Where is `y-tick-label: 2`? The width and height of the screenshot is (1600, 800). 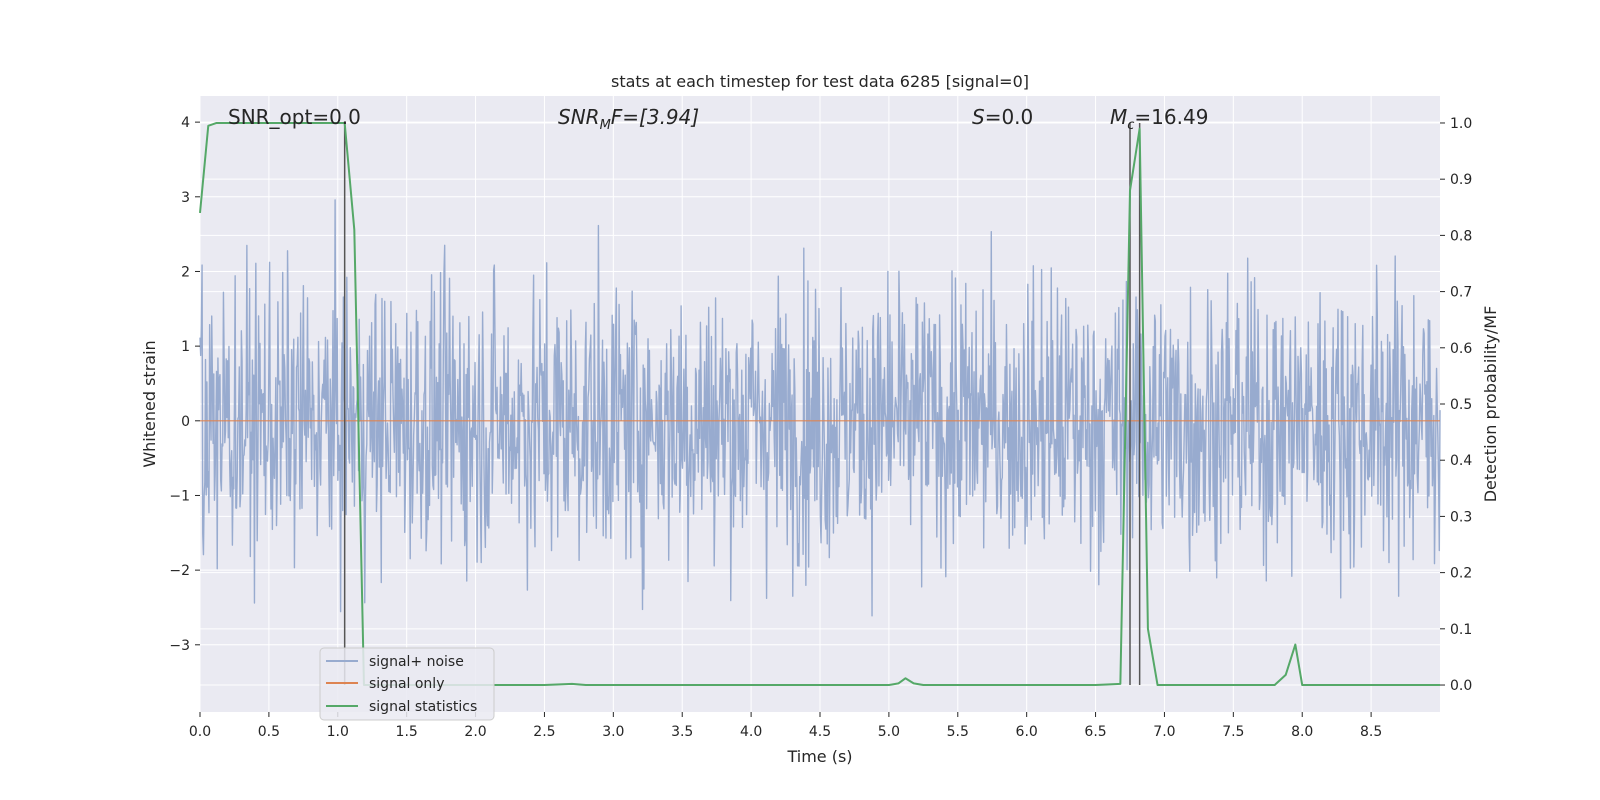
y-tick-label: 2 is located at coordinates (185, 272).